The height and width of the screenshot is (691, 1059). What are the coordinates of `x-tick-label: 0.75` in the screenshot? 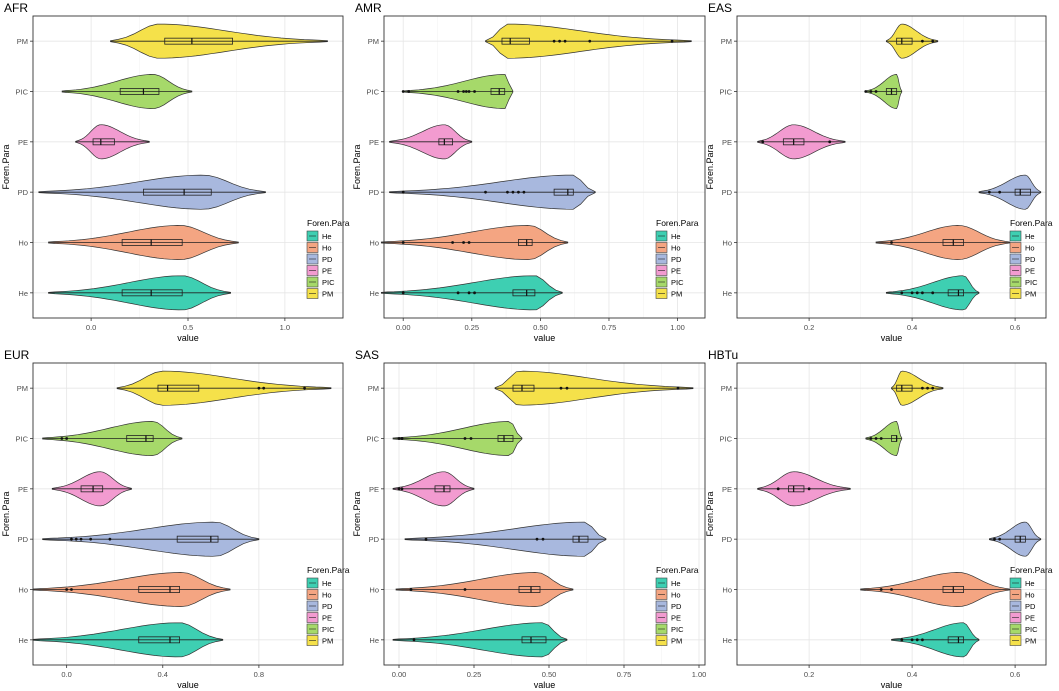 It's located at (624, 674).